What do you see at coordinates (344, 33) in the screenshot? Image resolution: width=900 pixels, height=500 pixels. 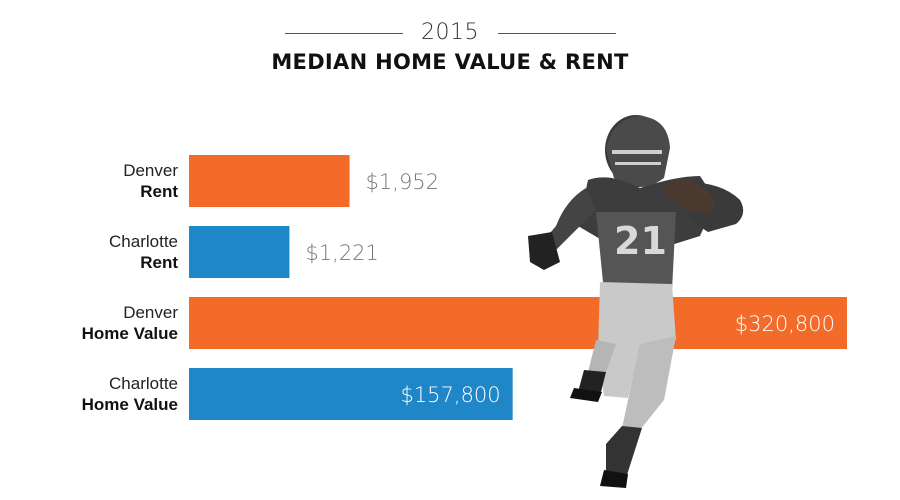 I see `subtitle-rule-left` at bounding box center [344, 33].